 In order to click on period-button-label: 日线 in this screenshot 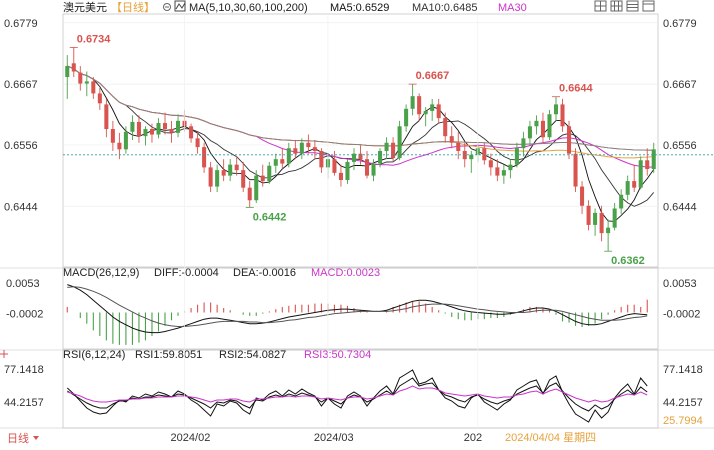, I will do `click(18, 438)`.